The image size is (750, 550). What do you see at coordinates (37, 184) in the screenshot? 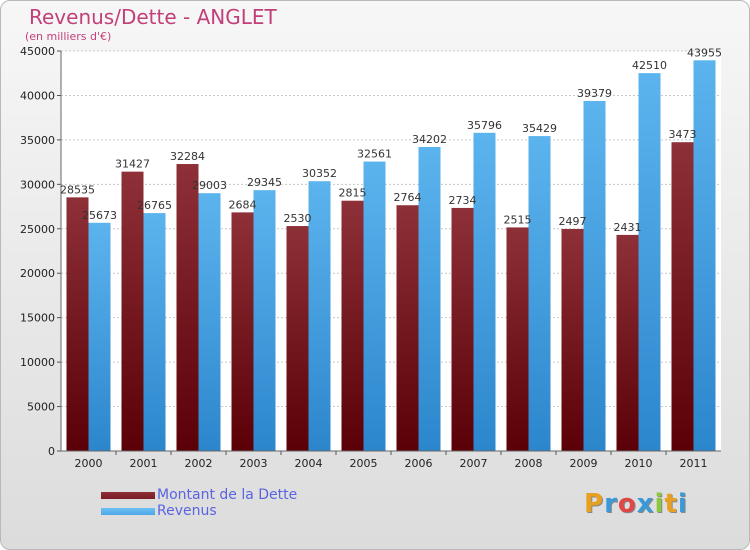
I see `y-tick-label: 30000` at bounding box center [37, 184].